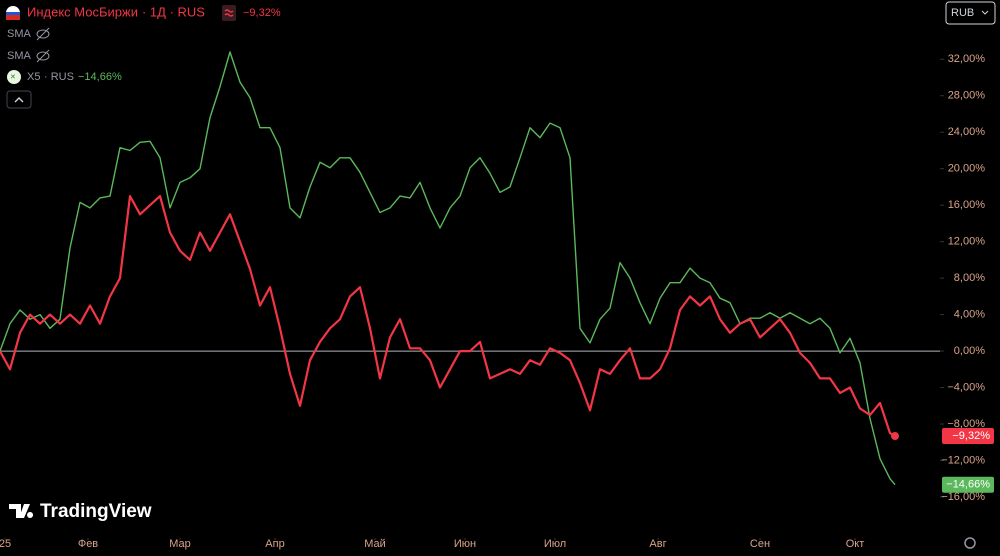 This screenshot has width=1000, height=556. I want to click on series-suffix: · 1Д · RUS, so click(173, 11).